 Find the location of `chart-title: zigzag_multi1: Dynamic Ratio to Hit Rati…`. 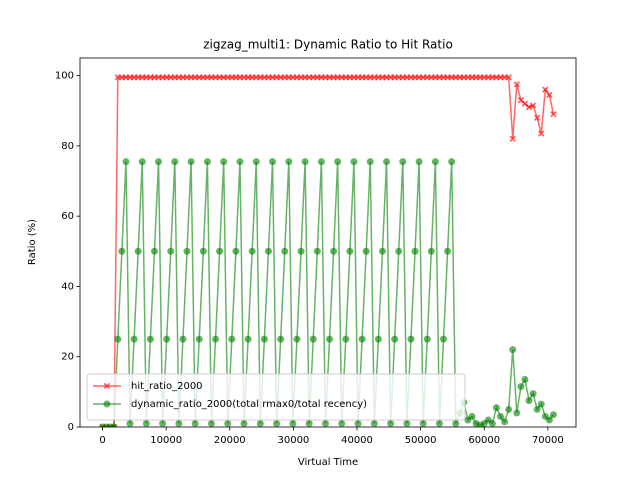

chart-title: zigzag_multi1: Dynamic Ratio to Hit Rati… is located at coordinates (328, 45).